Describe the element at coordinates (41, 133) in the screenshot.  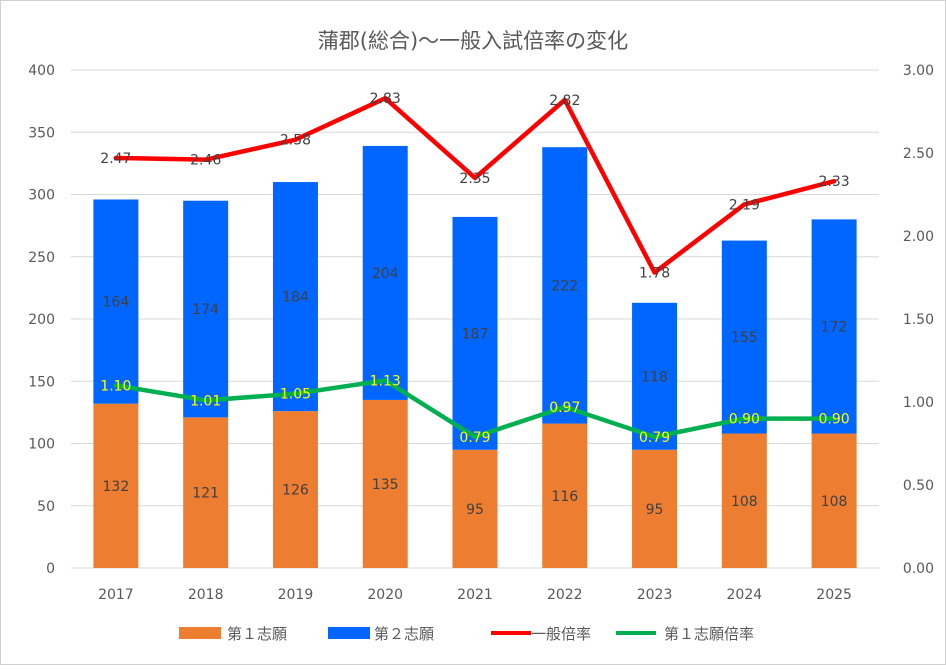
I see `left-axis-tick-label: 350` at that location.